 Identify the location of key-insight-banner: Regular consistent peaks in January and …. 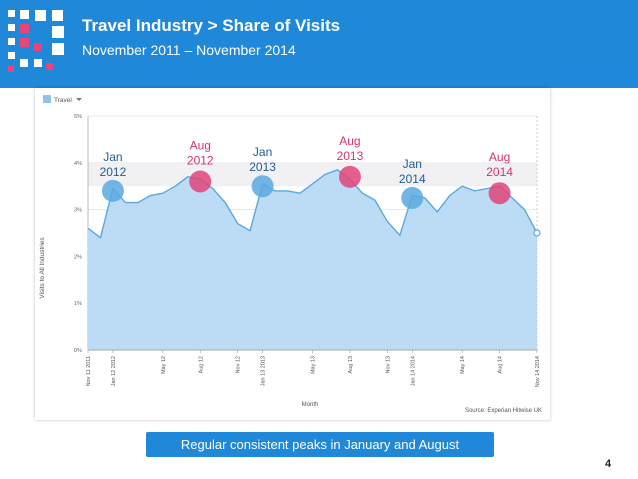
(320, 444).